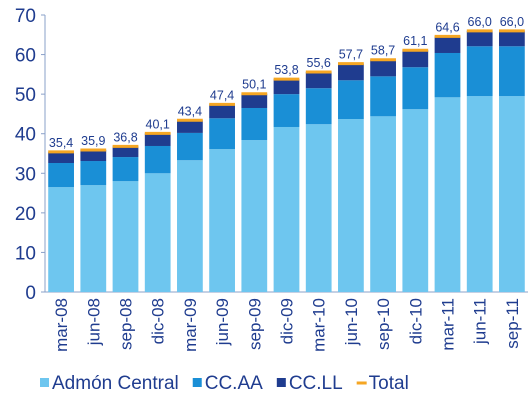 The image size is (532, 405). I want to click on value-label: 35,9, so click(93, 141).